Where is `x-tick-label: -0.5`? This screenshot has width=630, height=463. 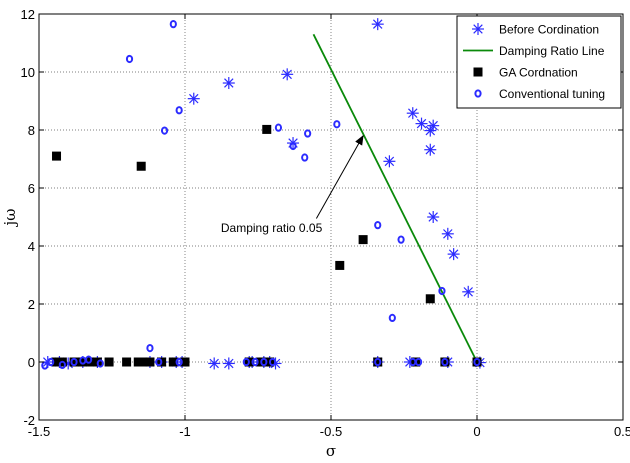
x-tick-label: -0.5 is located at coordinates (331, 431).